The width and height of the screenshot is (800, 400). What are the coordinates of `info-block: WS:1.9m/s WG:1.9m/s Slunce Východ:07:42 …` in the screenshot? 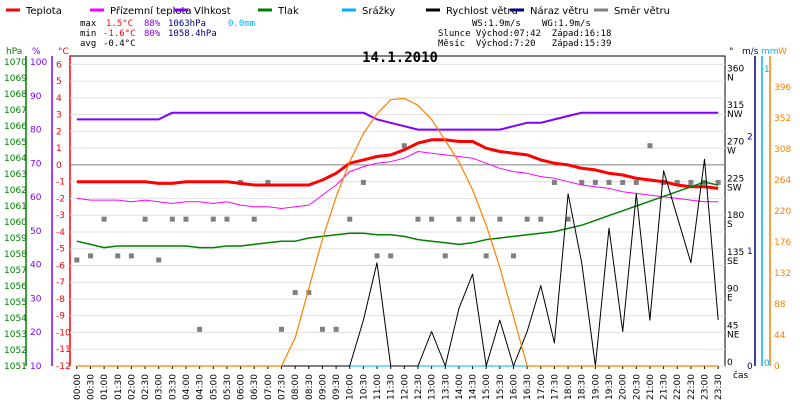 It's located at (524, 34).